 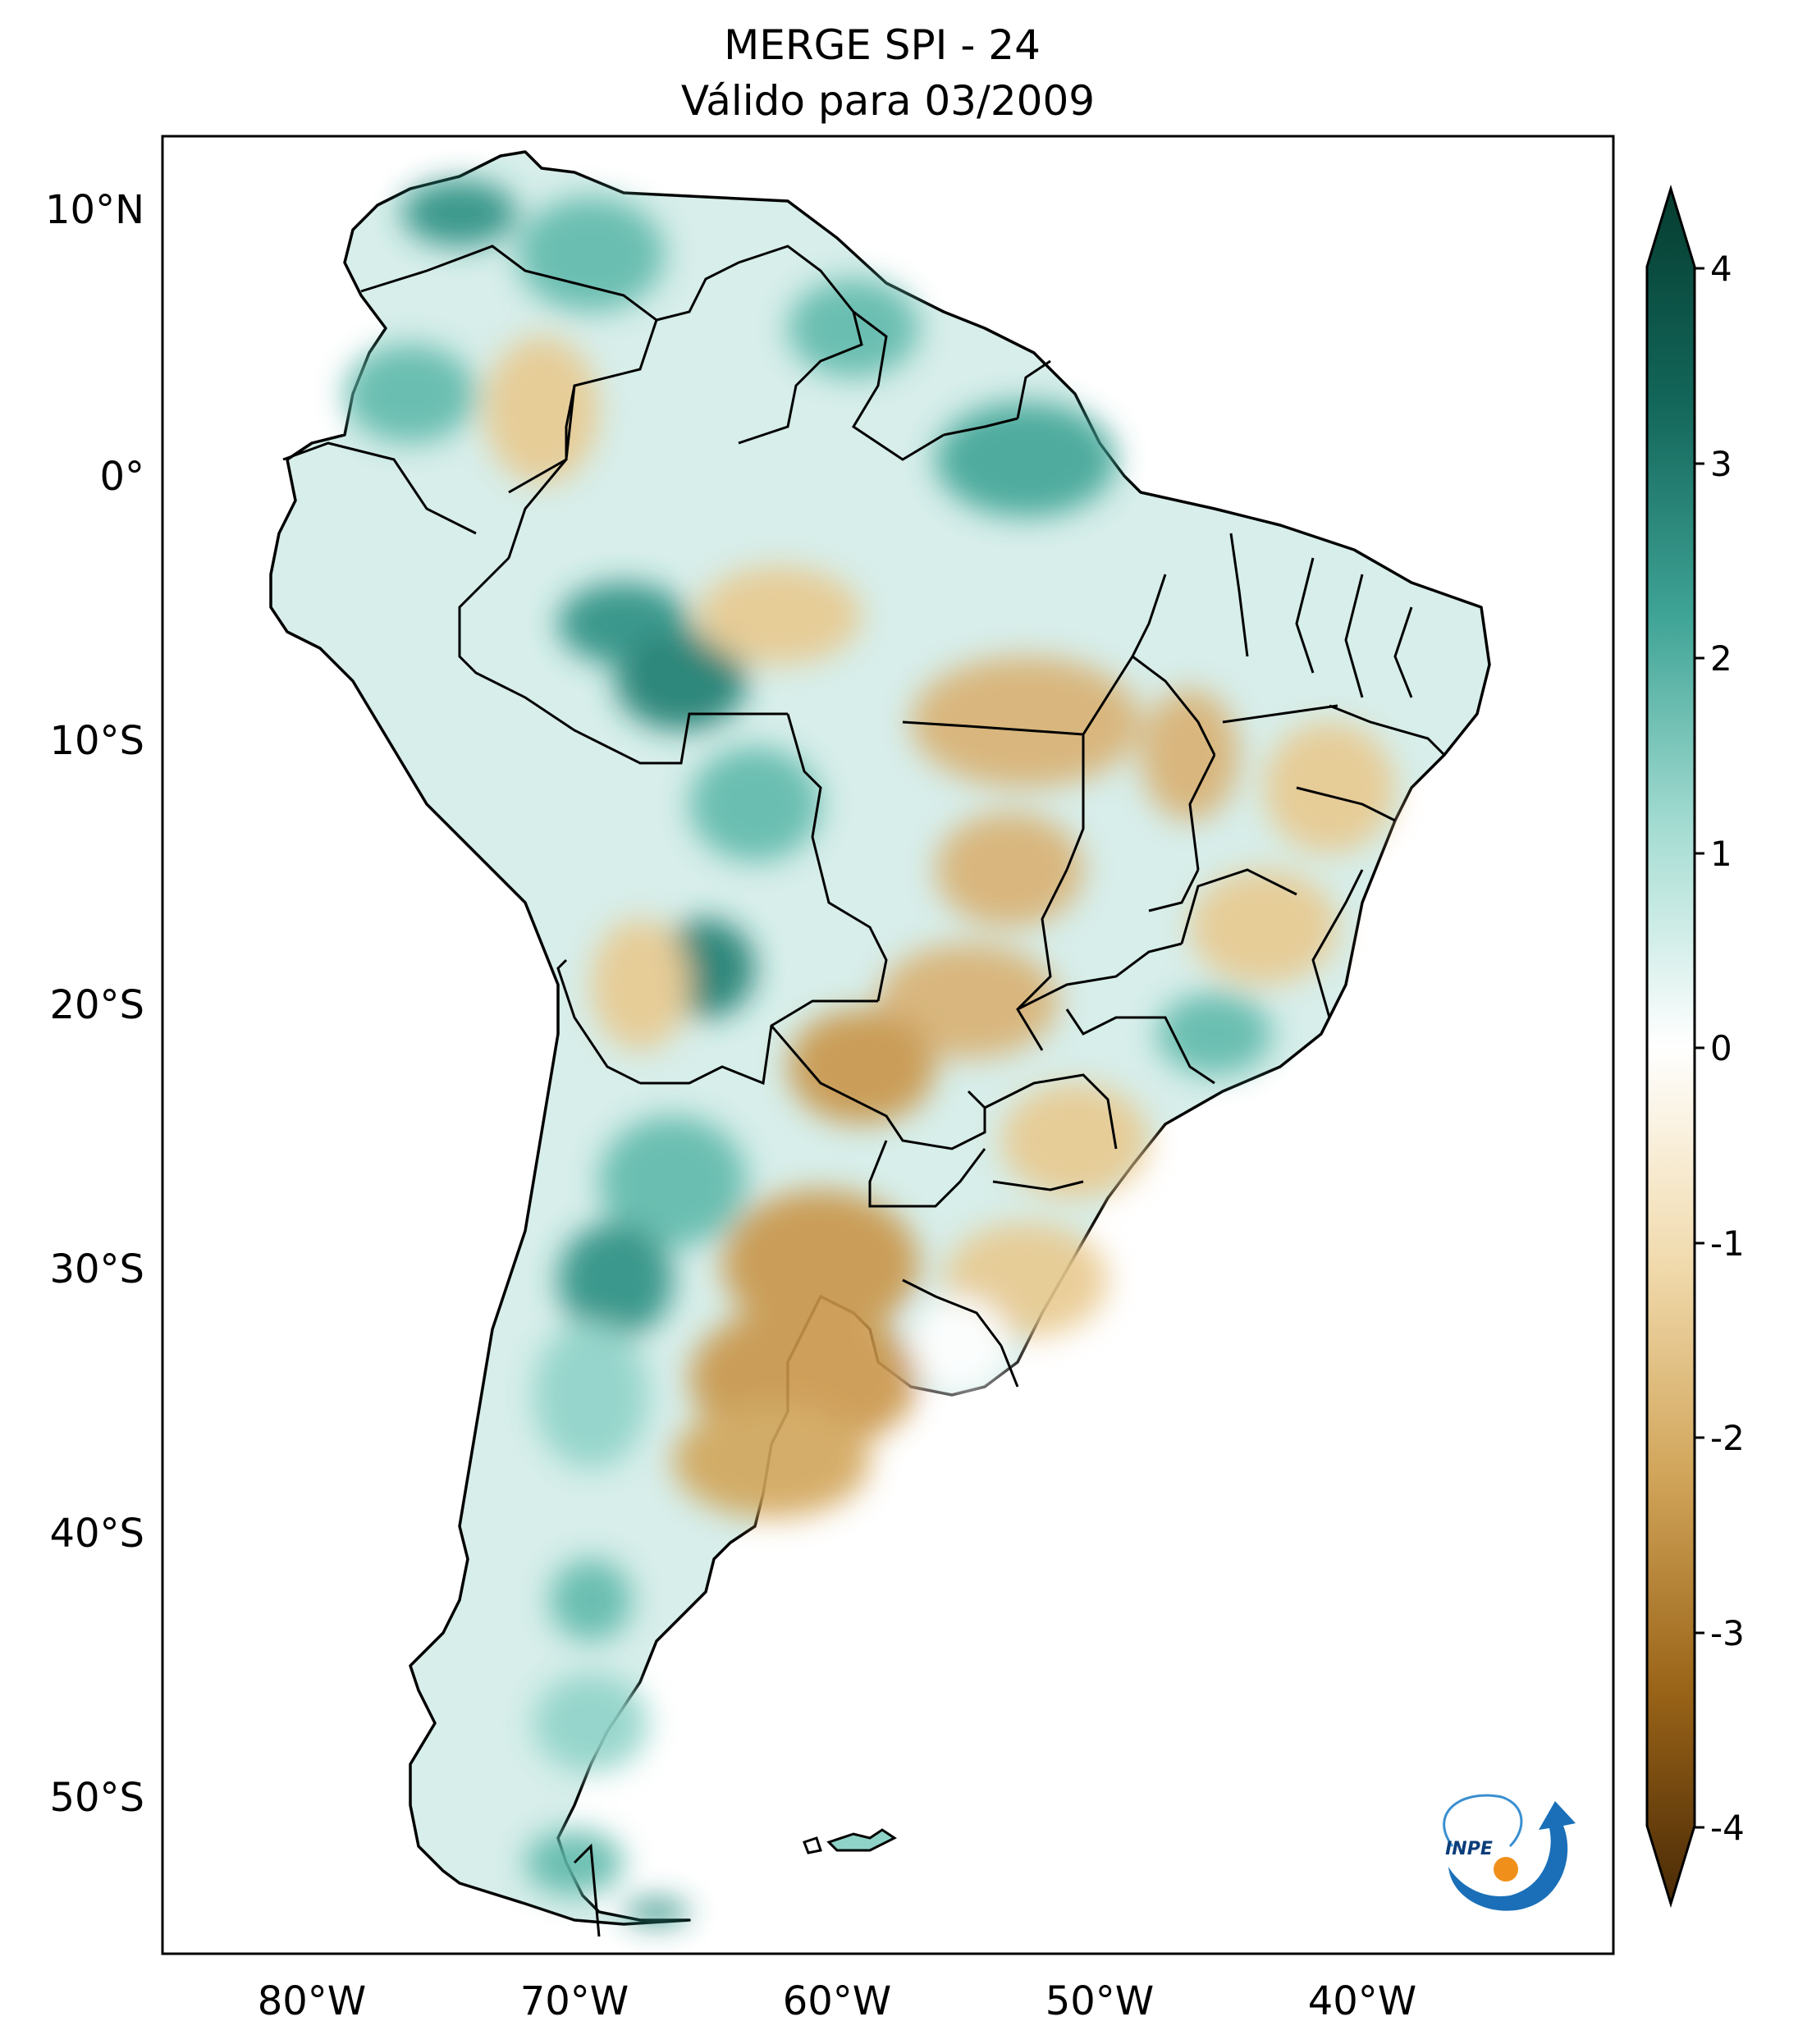 What do you see at coordinates (1721, 269) in the screenshot?
I see `colorbar-tick-4: 4` at bounding box center [1721, 269].